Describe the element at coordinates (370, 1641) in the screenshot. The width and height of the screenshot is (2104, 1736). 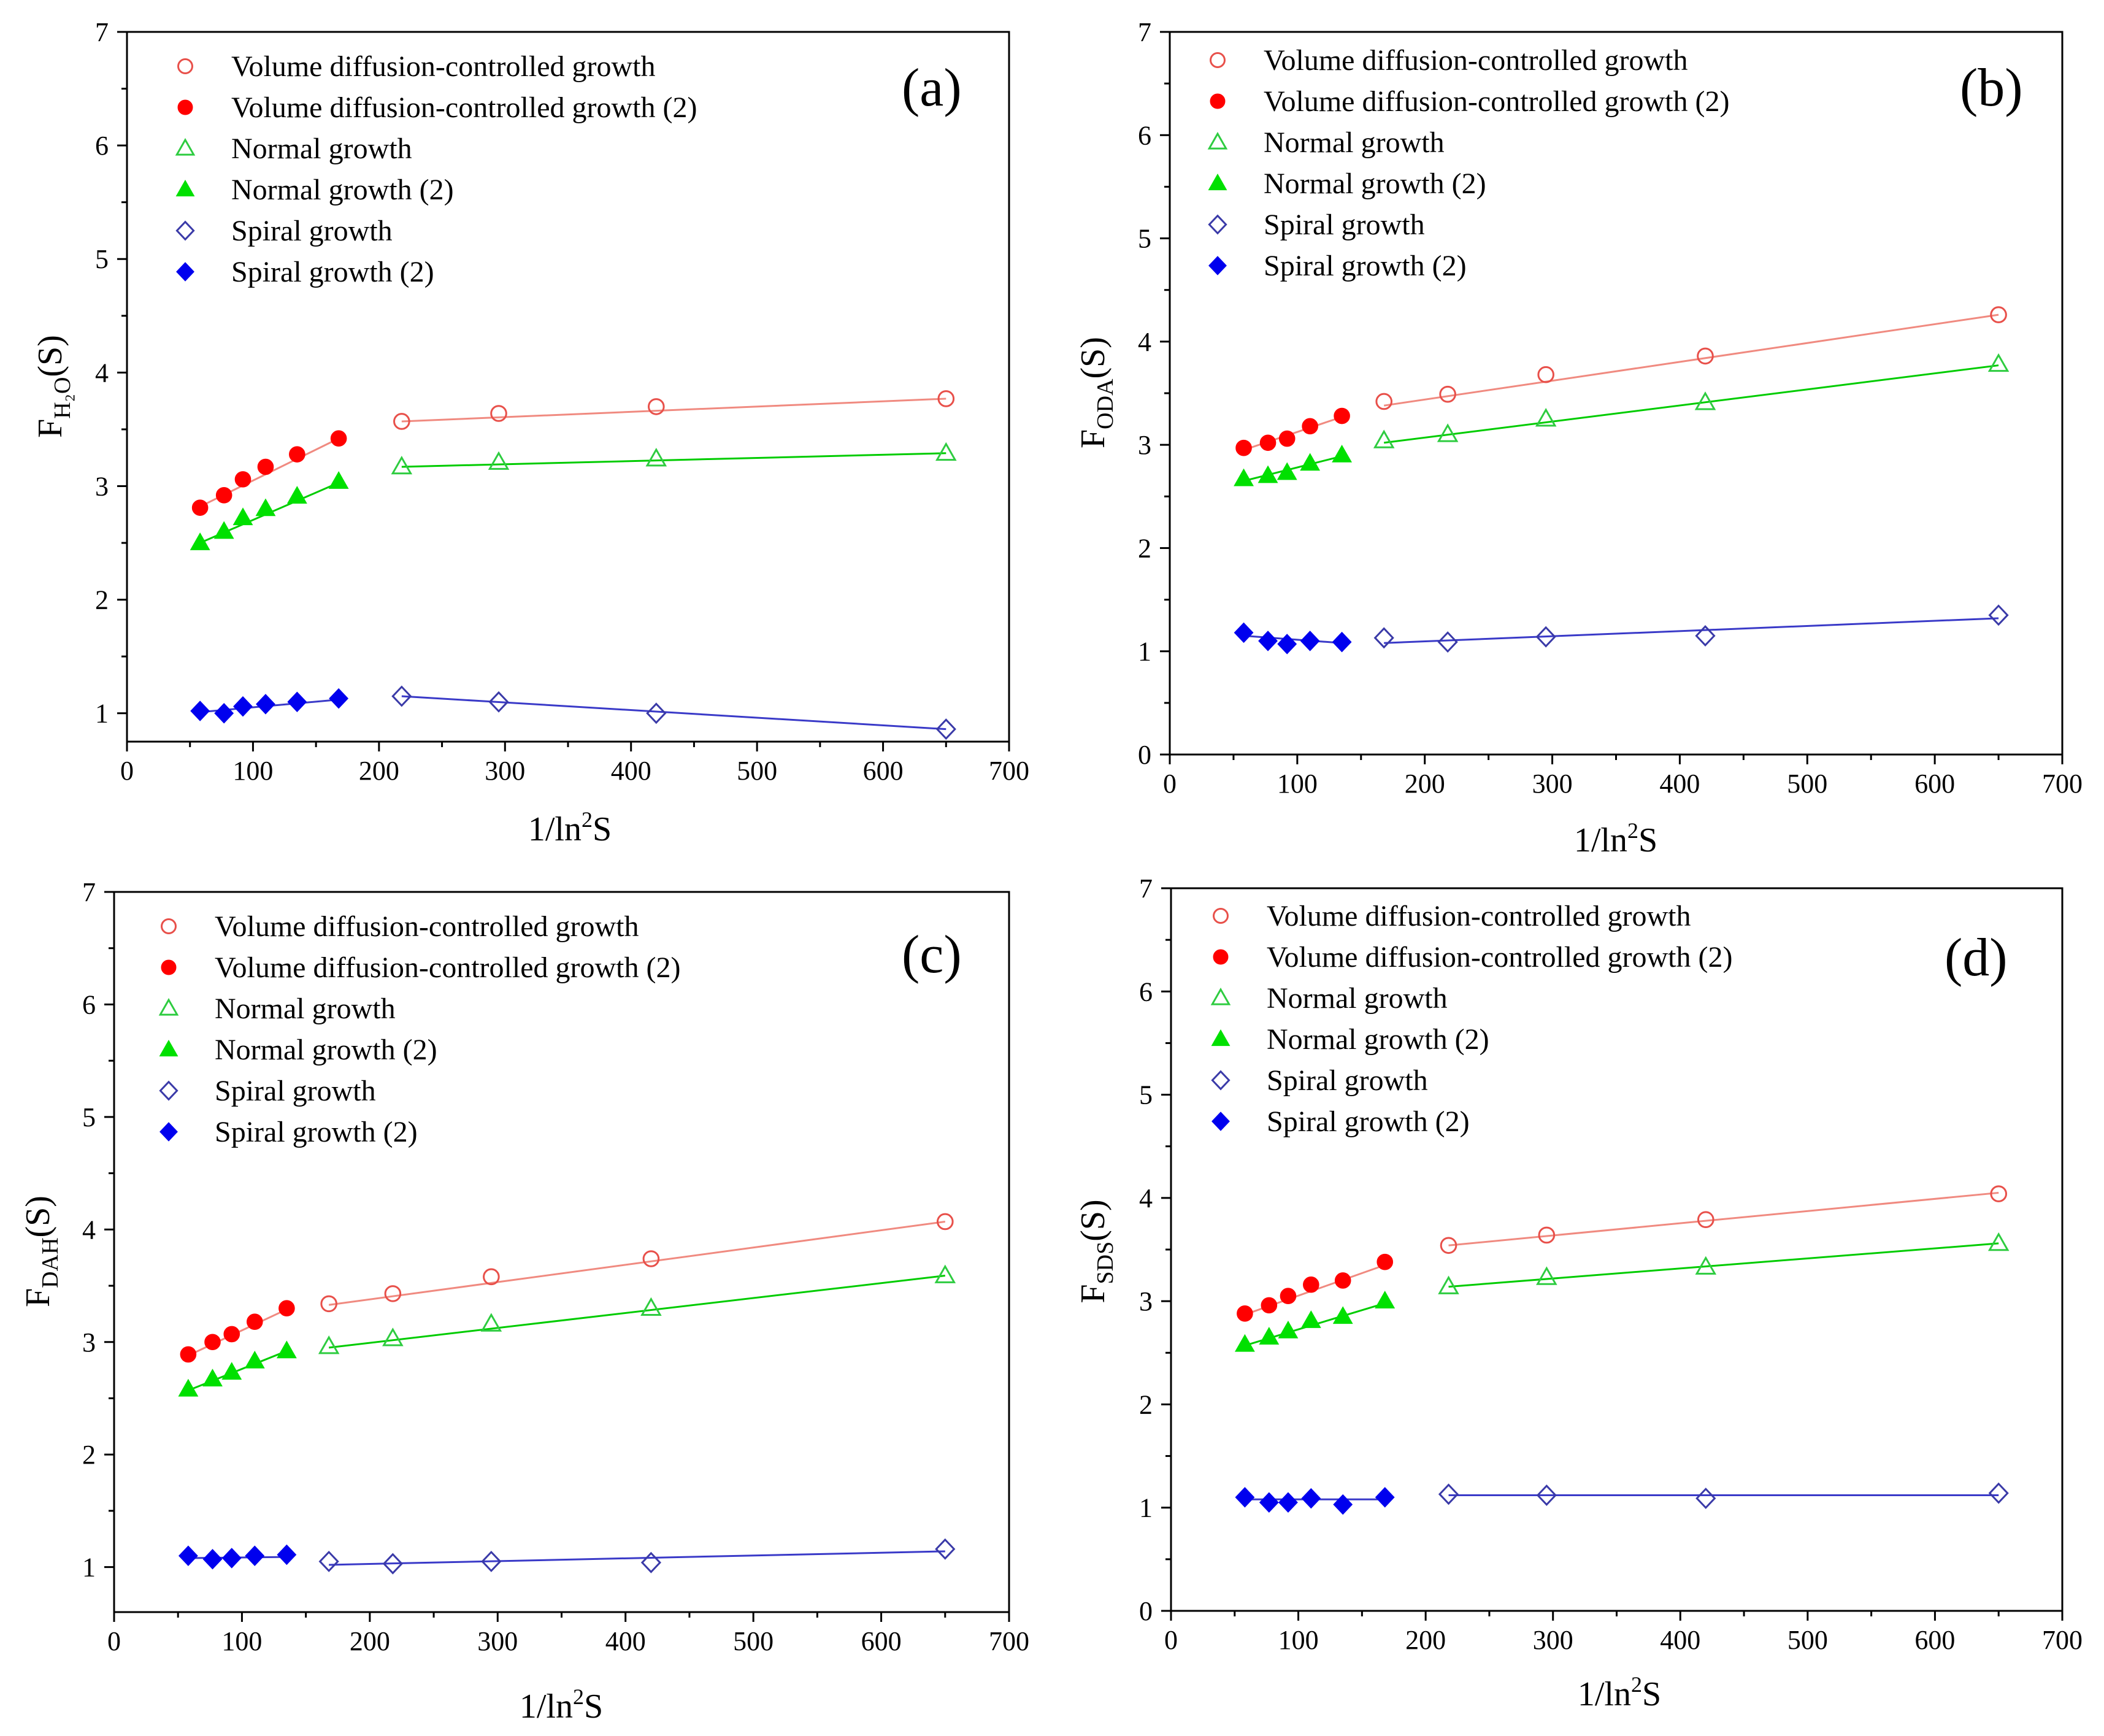
I see `x-tick-label: 200` at that location.